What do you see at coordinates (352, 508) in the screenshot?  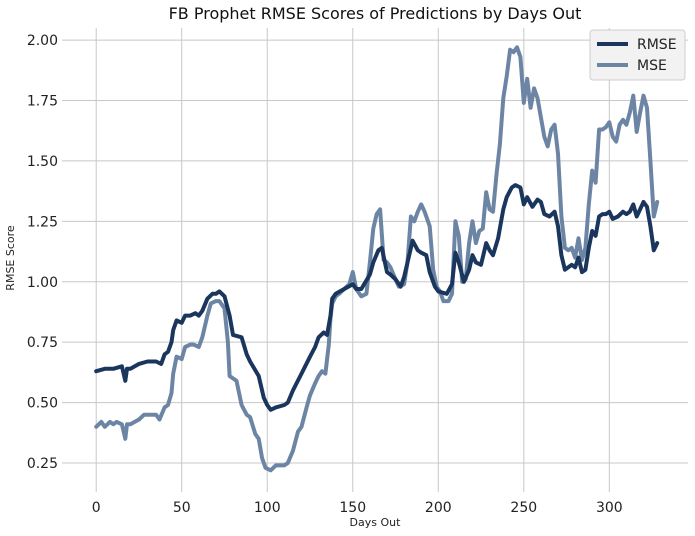 I see `x-tick-label: 150` at bounding box center [352, 508].